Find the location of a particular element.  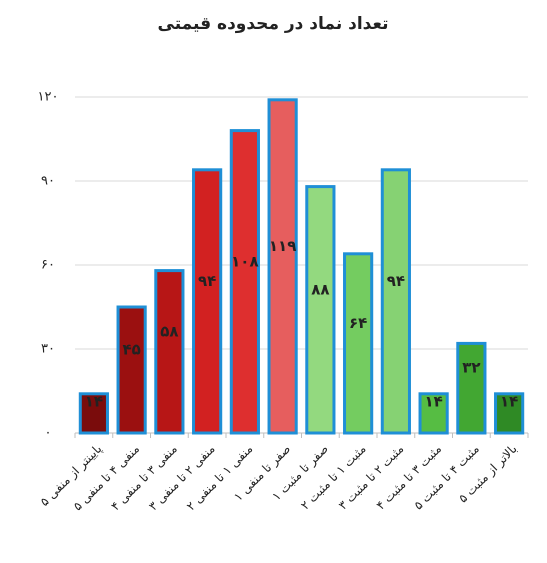

value-label: ۱۱۹ is located at coordinates (282, 246).